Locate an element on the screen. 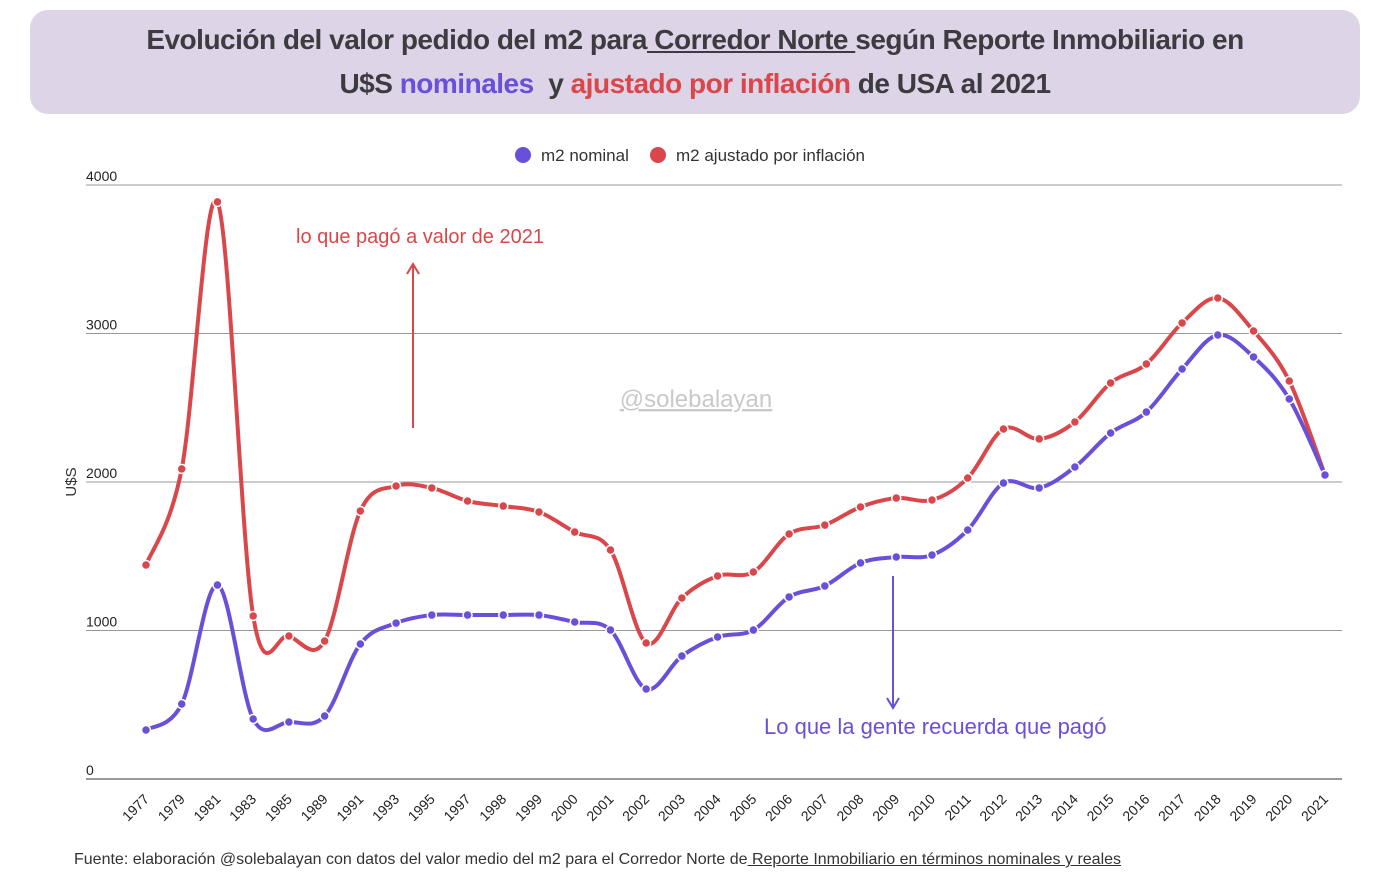 The width and height of the screenshot is (1399, 889). x-tick-label: 2005 is located at coordinates (742, 807).